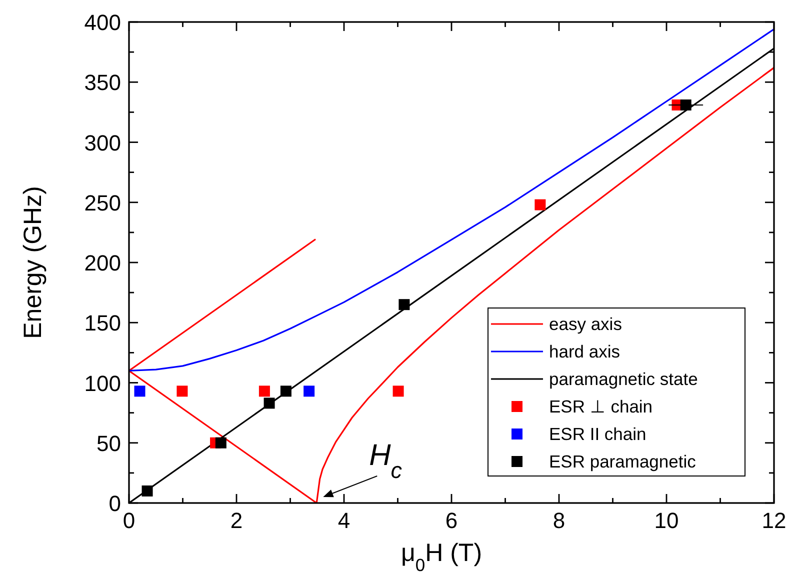  Describe the element at coordinates (441, 556) in the screenshot. I see `x-axis-title: μ$_{0}$H (T)` at that location.